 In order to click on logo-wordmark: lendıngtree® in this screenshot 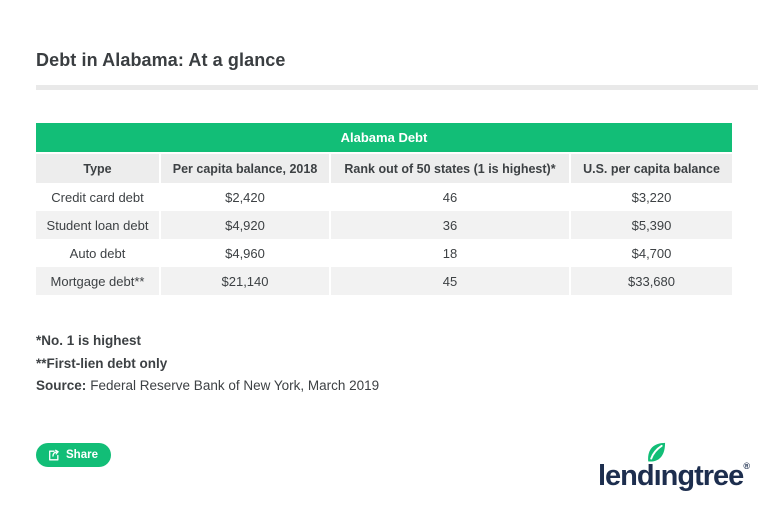, I will do `click(674, 476)`.